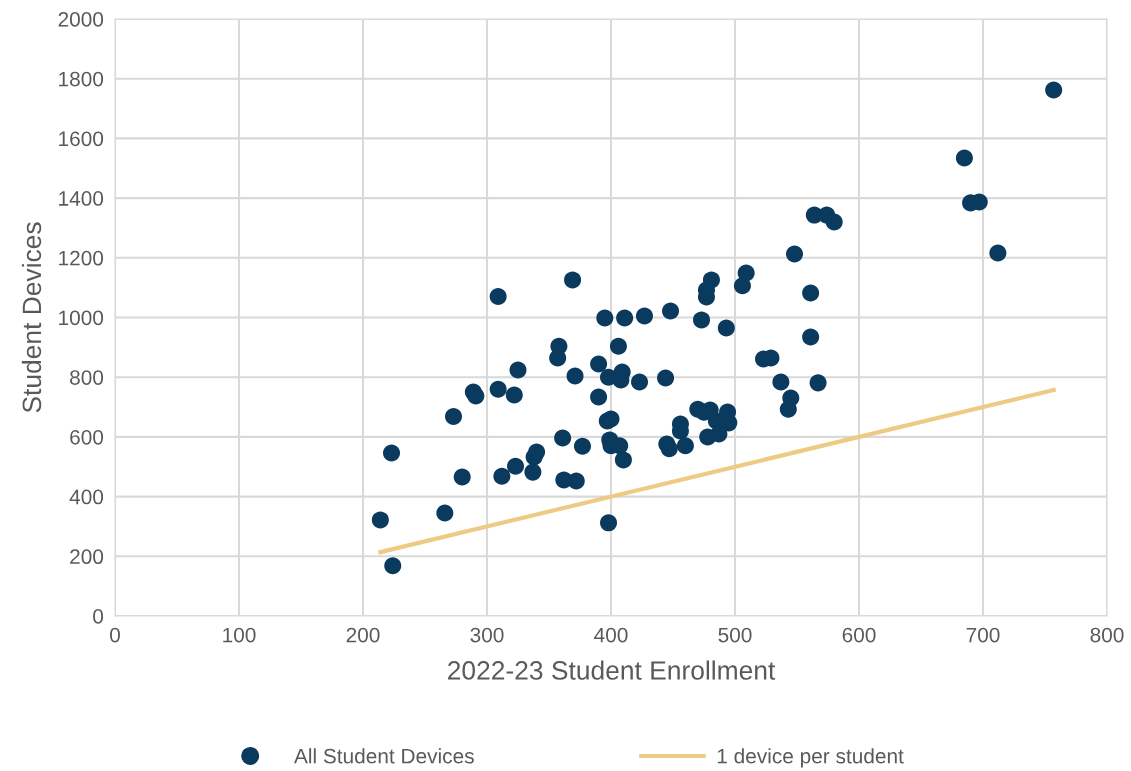  I want to click on legend-label: 1 device per student, so click(810, 758).